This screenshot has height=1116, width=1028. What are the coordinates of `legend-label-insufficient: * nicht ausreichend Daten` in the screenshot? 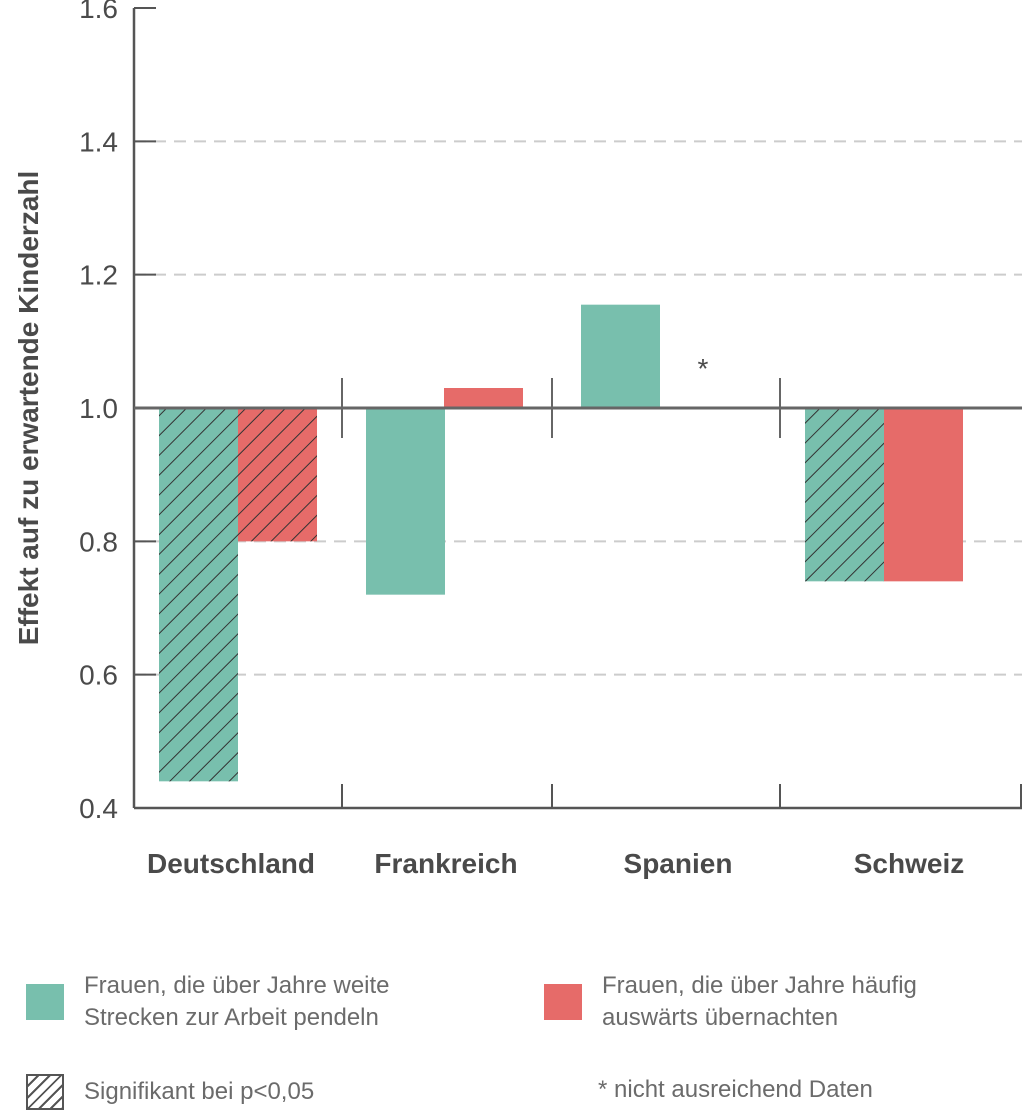 It's located at (735, 1089).